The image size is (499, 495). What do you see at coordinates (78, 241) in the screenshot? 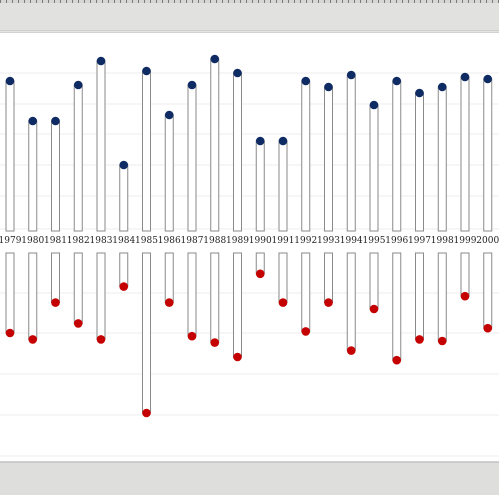
I see `x-tick-label: 1982` at bounding box center [78, 241].